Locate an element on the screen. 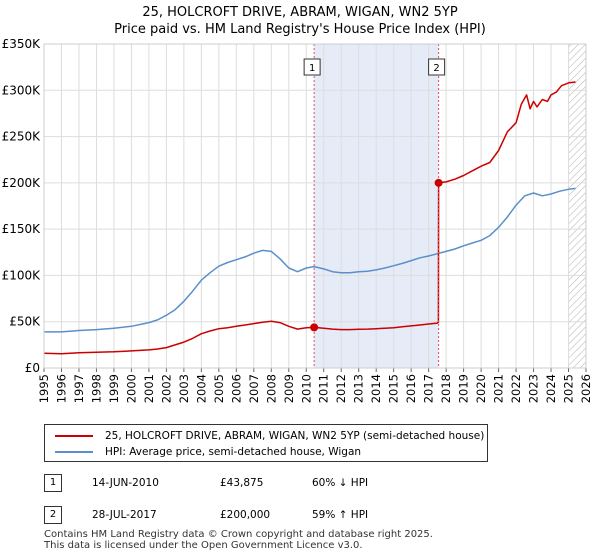 The height and width of the screenshot is (560, 600). x-tick-label: 2009 is located at coordinates (289, 388).